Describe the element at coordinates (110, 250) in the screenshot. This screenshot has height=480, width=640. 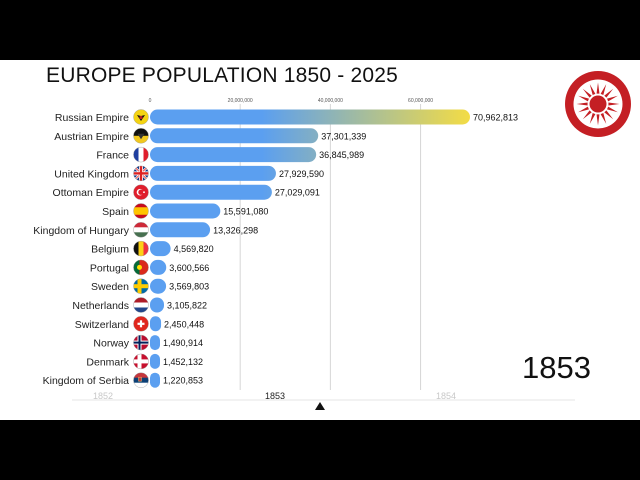
I see `bar-category-label: Belgium` at that location.